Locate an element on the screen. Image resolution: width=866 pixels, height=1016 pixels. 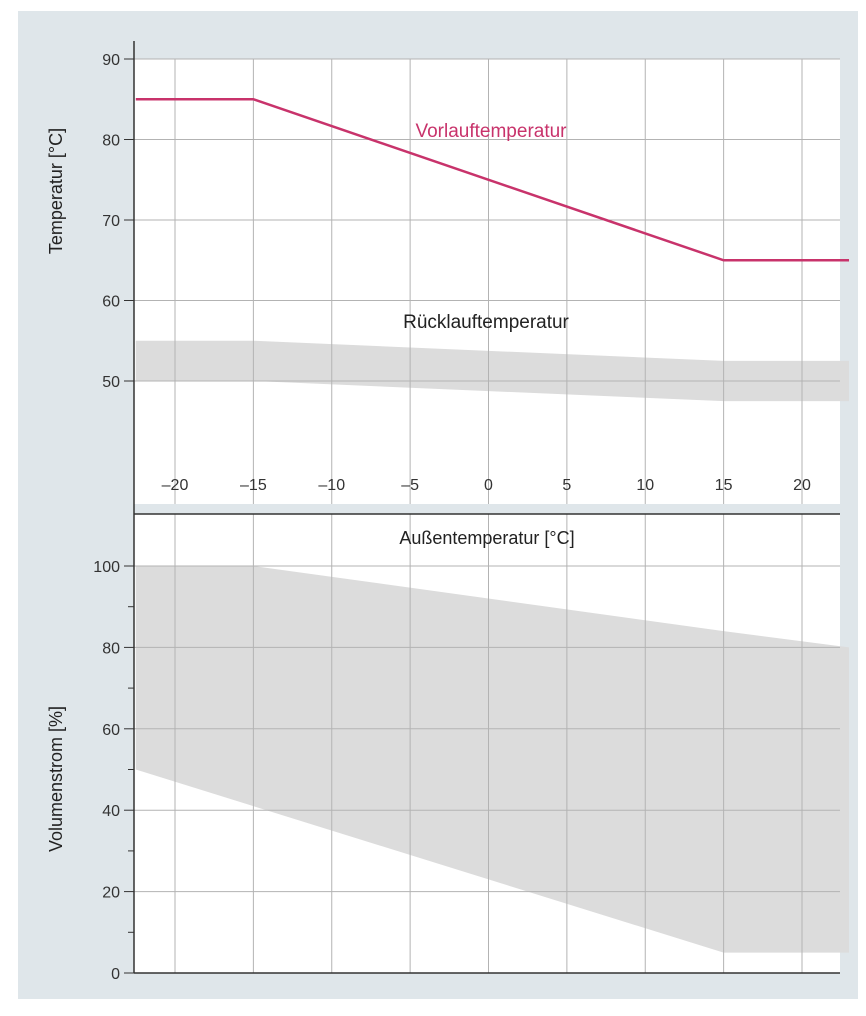
x-tick-label: –5 is located at coordinates (410, 485).